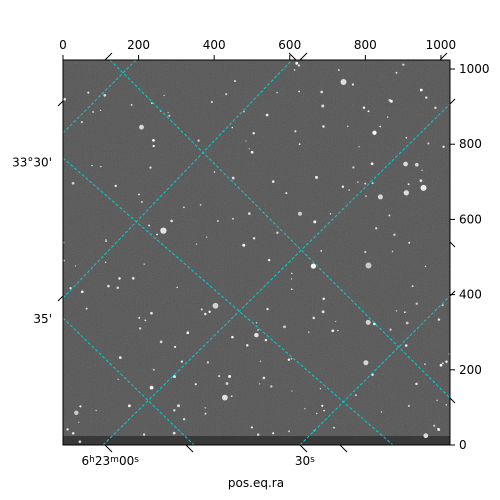 This screenshot has width=500, height=500. What do you see at coordinates (111, 461) in the screenshot?
I see `ra-tick-label: 6h23m00s` at bounding box center [111, 461].